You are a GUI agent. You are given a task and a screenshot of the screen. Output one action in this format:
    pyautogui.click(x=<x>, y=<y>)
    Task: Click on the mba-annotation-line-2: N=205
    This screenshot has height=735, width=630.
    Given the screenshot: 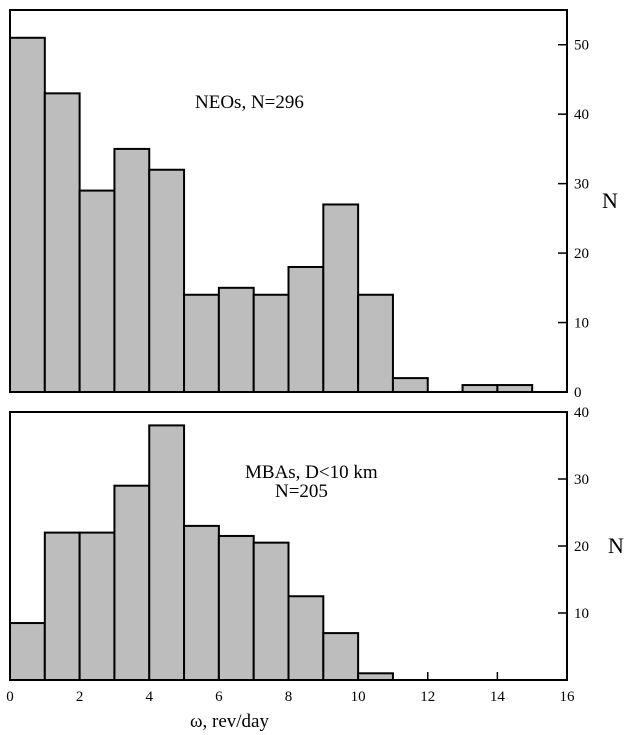 What is the action you would take?
    pyautogui.click(x=301, y=491)
    